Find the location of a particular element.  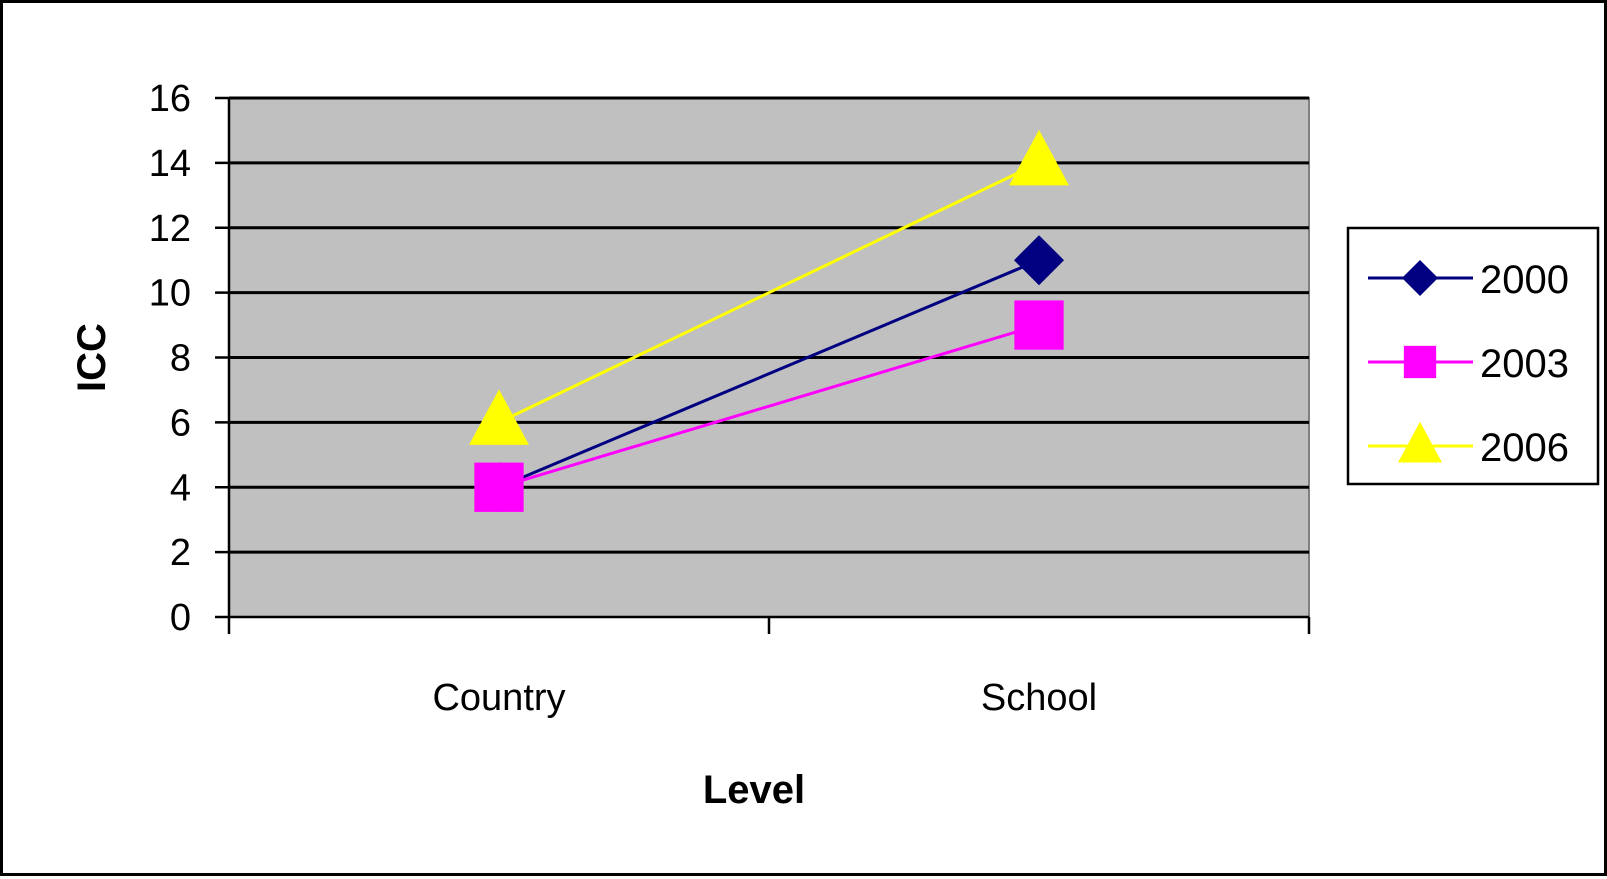

series-markers-2003 is located at coordinates (769, 406).